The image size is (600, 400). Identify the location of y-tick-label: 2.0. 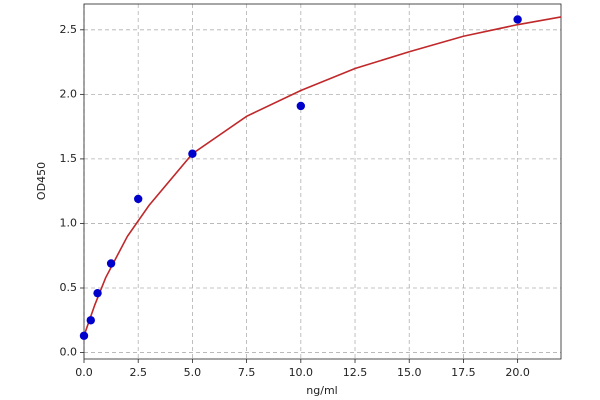
(69, 93).